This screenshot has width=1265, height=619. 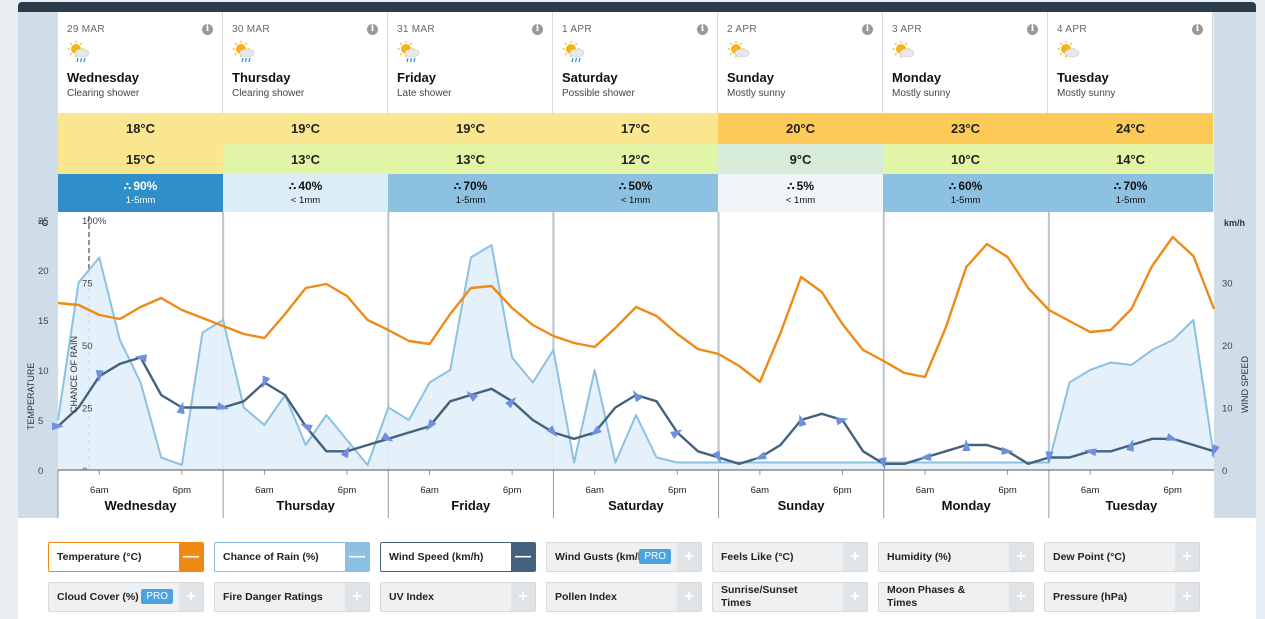 What do you see at coordinates (635, 193) in the screenshot?
I see `rain-summary: ∴ 50% < 1mm` at bounding box center [635, 193].